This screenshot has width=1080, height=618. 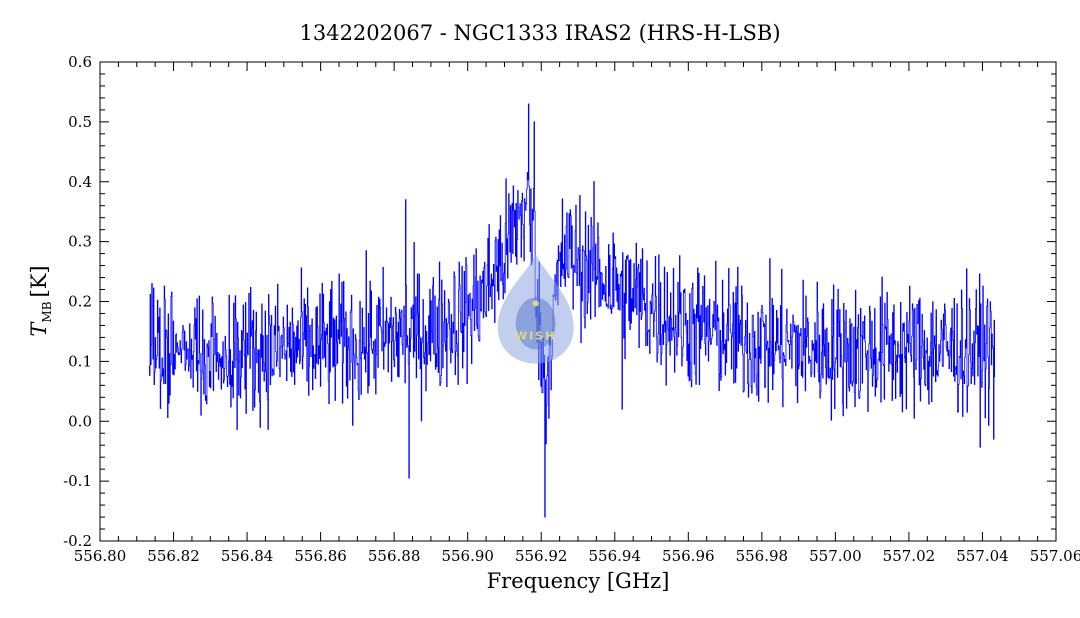 What do you see at coordinates (77, 481) in the screenshot?
I see `y-tick-label: -0.1` at bounding box center [77, 481].